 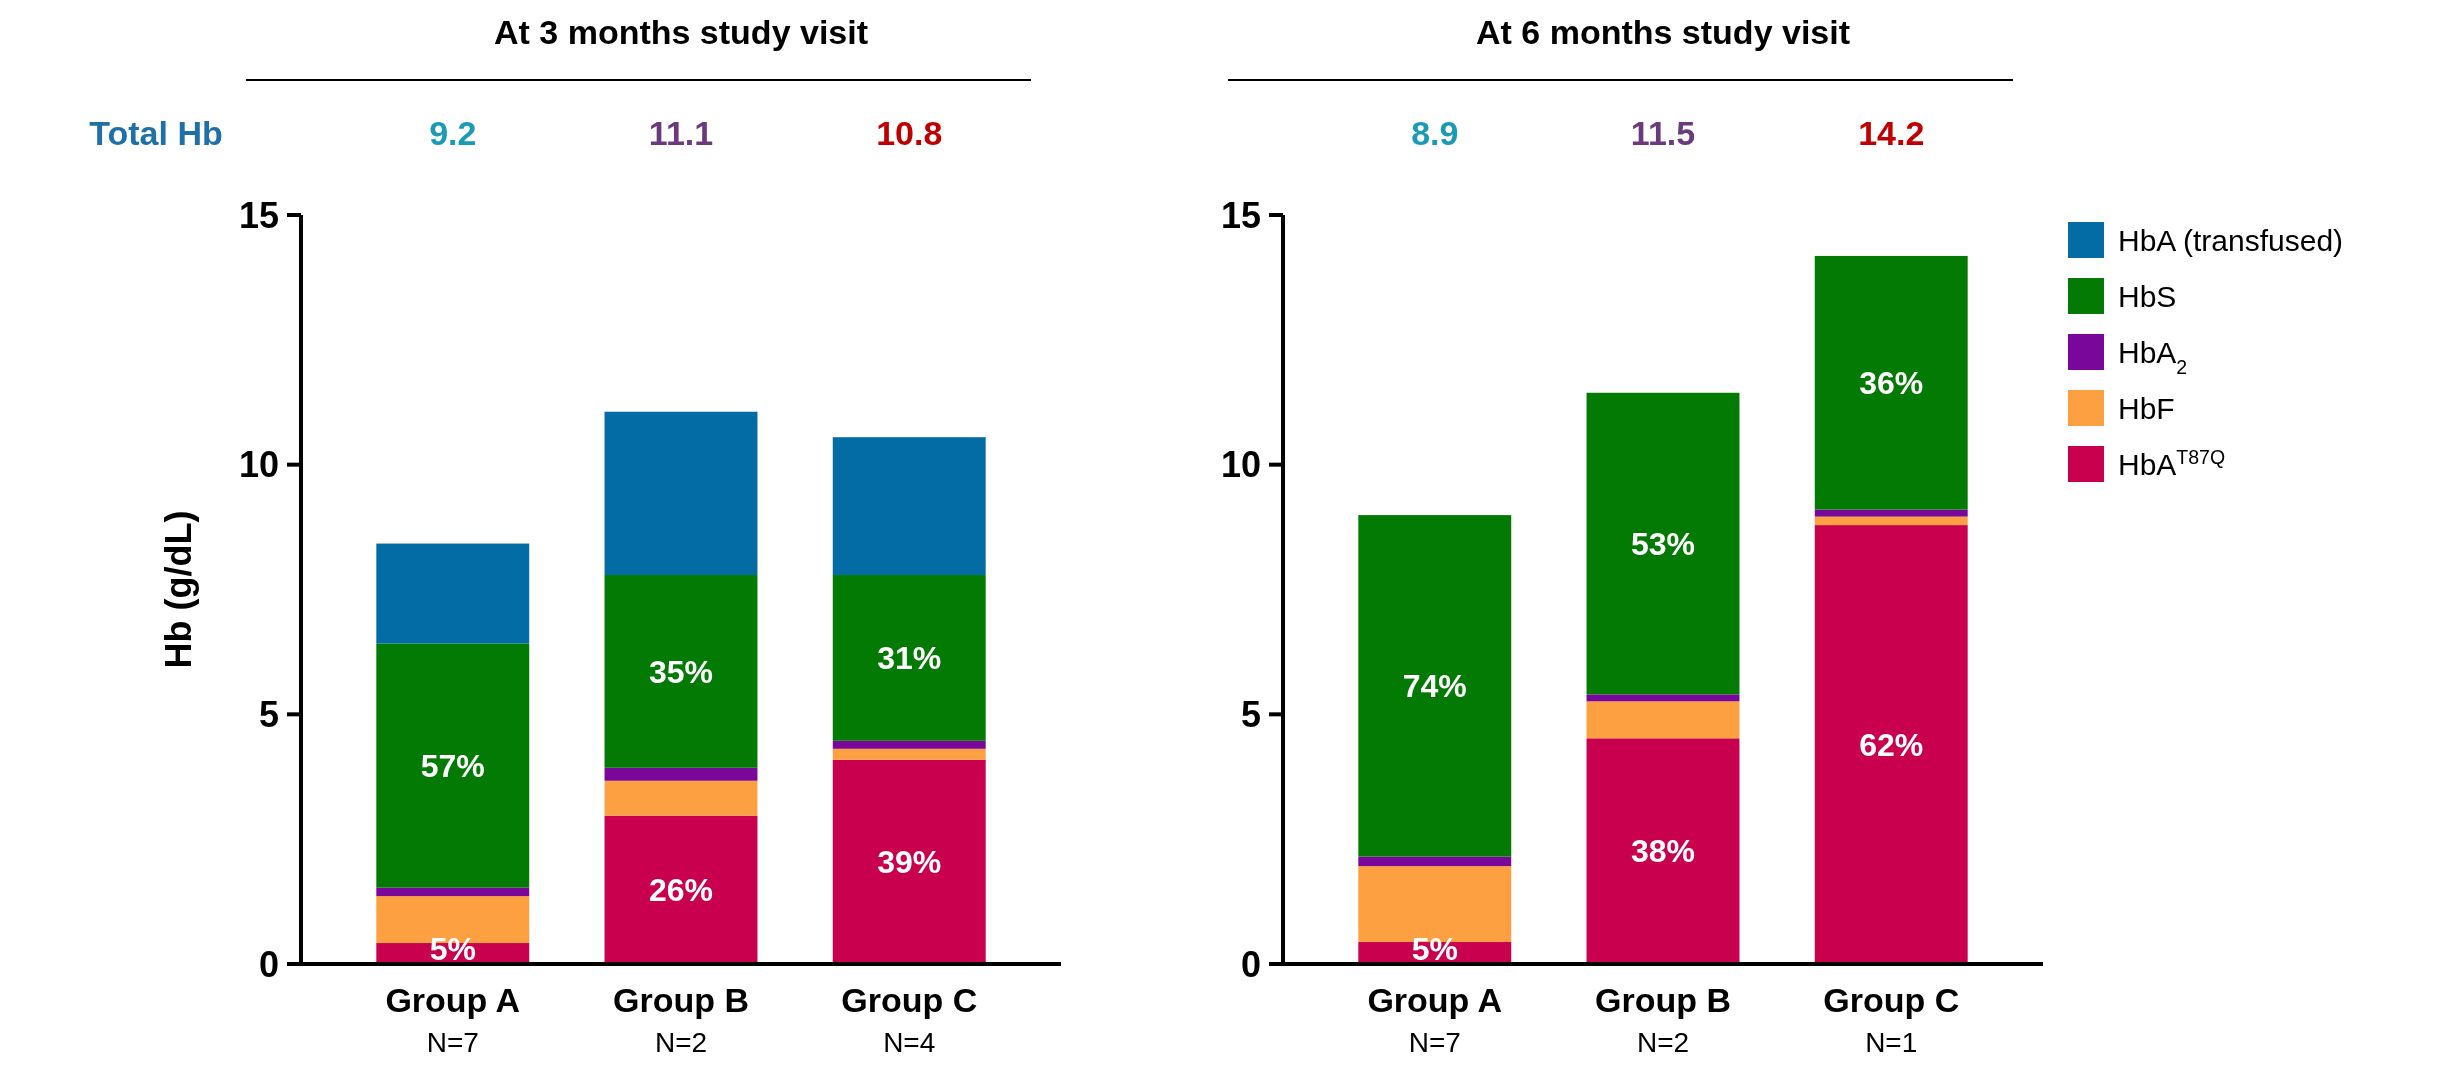 I want to click on text: 11.1, so click(x=681, y=133).